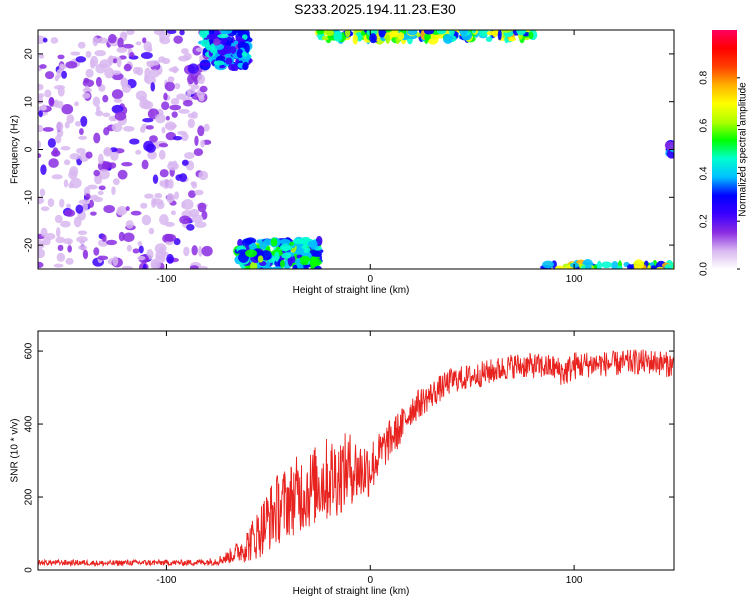 The width and height of the screenshot is (750, 600). Describe the element at coordinates (370, 279) in the screenshot. I see `x-tick-label: 0` at that location.